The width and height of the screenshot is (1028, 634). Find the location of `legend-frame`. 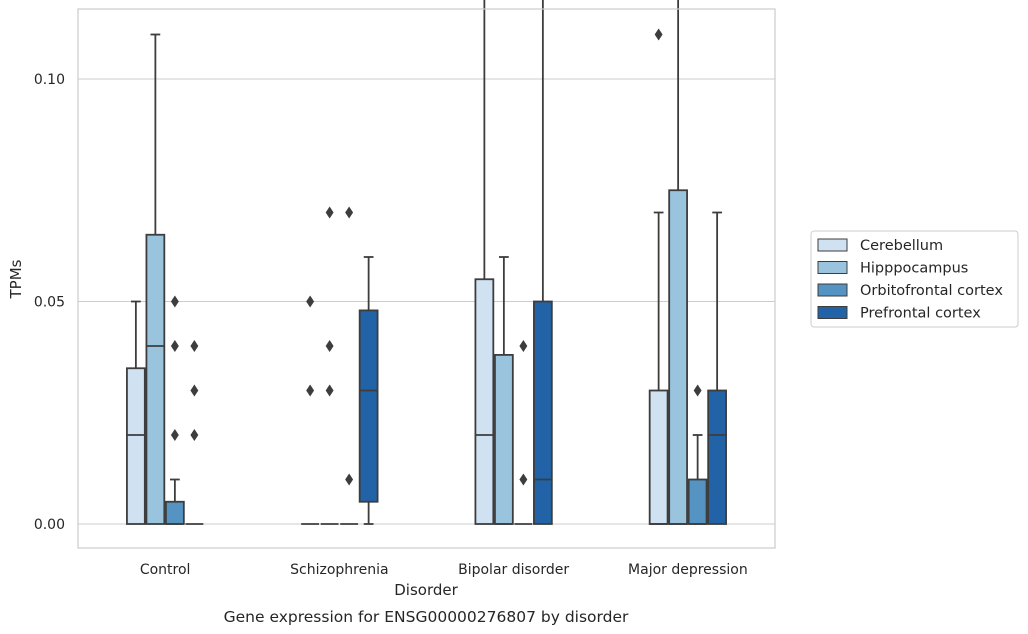

legend-frame is located at coordinates (914, 279).